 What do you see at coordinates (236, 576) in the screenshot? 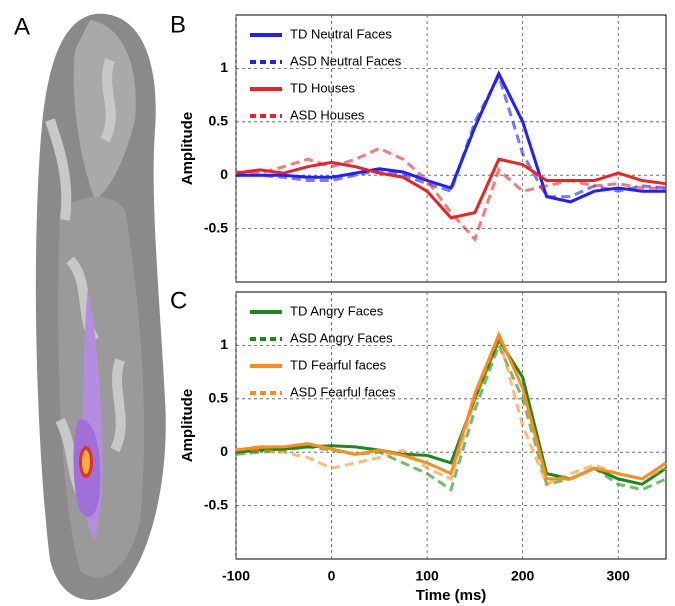
I see `x-tick-label: -100` at bounding box center [236, 576].